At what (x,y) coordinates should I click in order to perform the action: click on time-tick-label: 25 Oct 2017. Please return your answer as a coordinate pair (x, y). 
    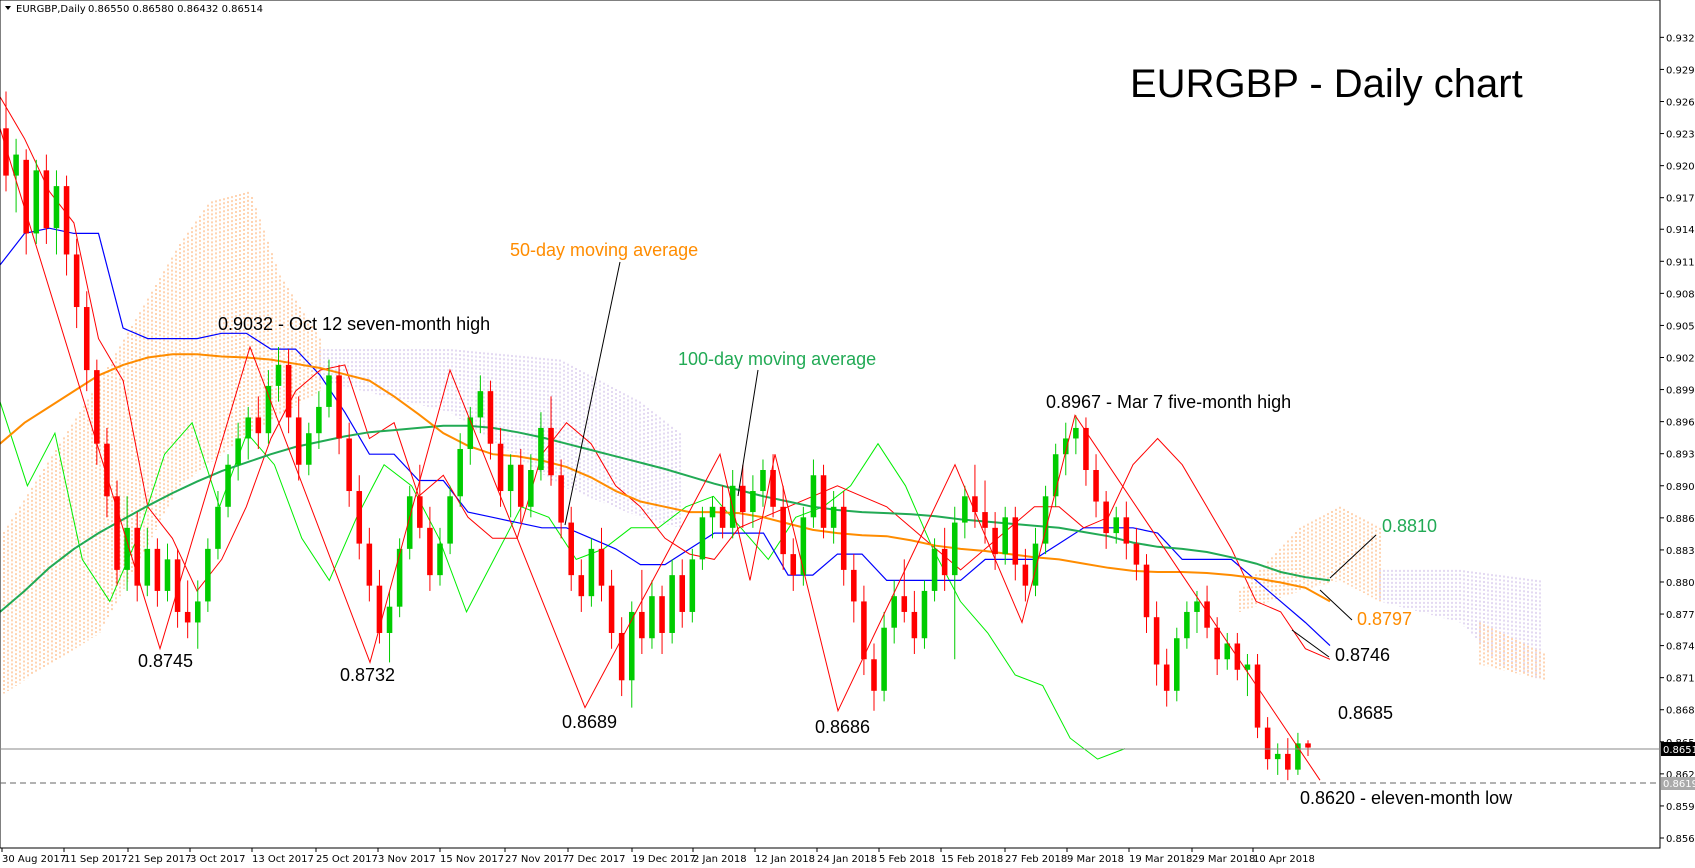
    Looking at the image, I should click on (347, 859).